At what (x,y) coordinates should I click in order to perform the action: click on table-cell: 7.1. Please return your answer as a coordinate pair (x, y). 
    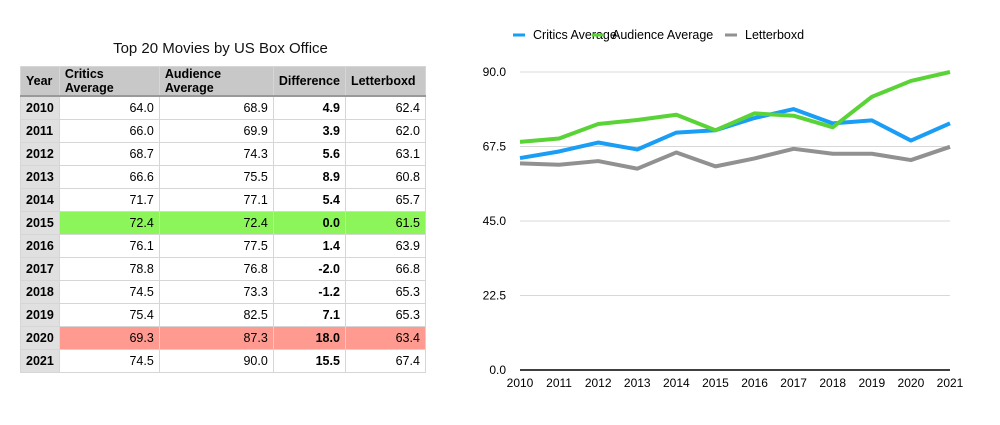
    Looking at the image, I should click on (309, 314).